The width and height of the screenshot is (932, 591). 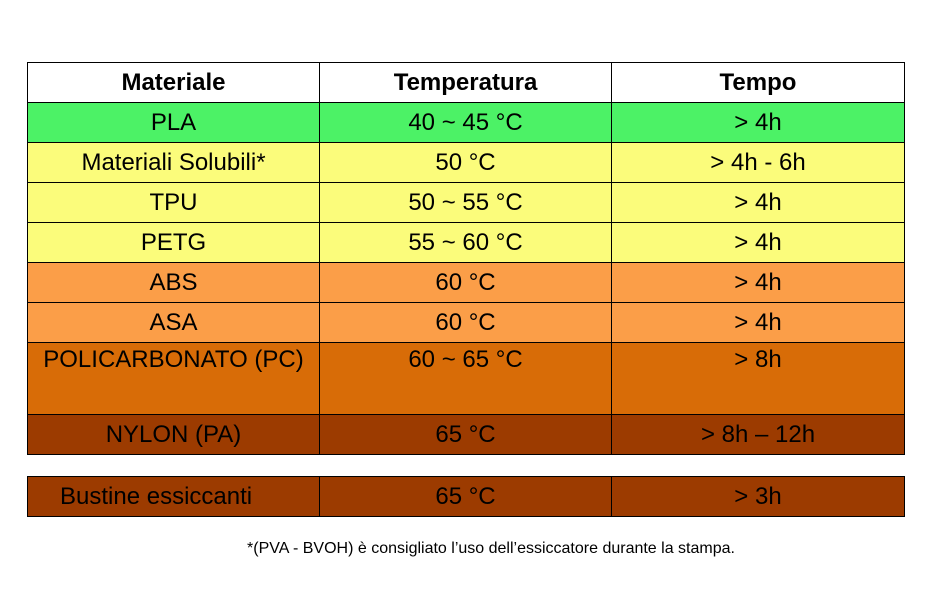 I want to click on time-cell: > 3h, so click(x=758, y=496).